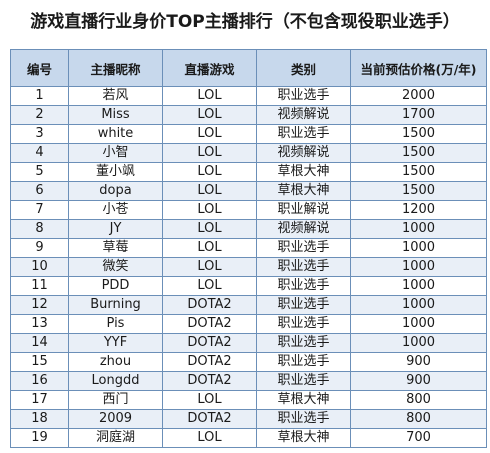 The height and width of the screenshot is (453, 490). What do you see at coordinates (248, 381) in the screenshot?
I see `table-row: 16 Longdd DOTA2 职业选手 900` at bounding box center [248, 381].